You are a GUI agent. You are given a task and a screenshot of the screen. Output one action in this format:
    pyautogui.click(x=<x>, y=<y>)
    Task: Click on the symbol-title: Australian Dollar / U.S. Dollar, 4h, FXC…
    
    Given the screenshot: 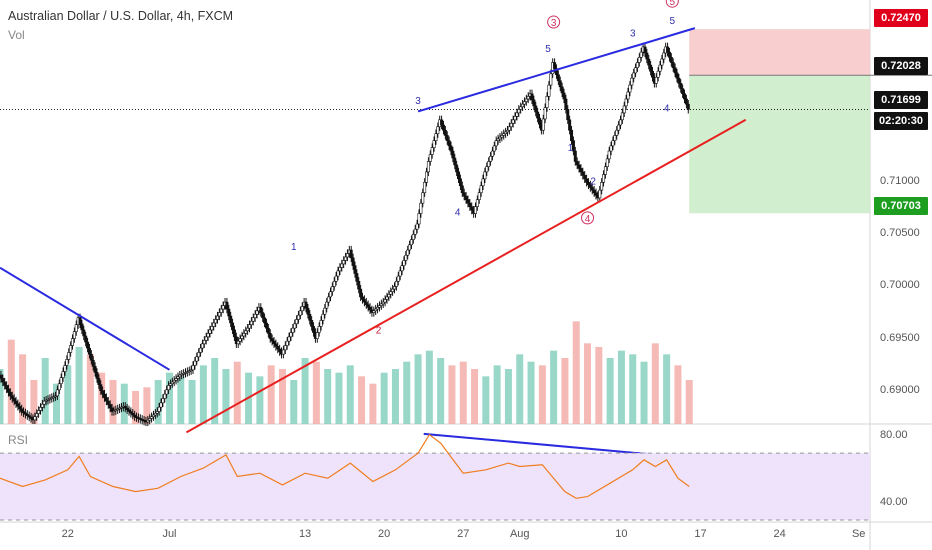 What is the action you would take?
    pyautogui.click(x=121, y=16)
    